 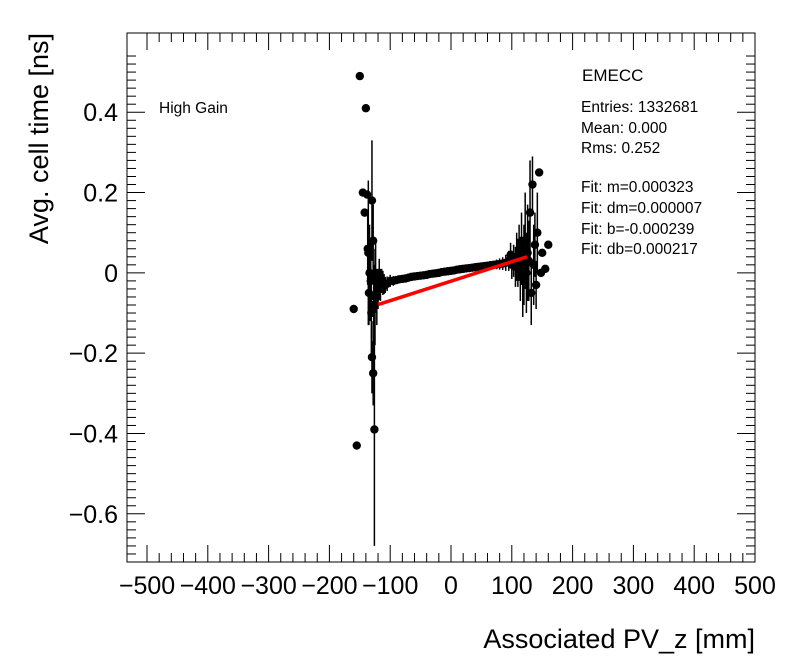 What do you see at coordinates (93, 354) in the screenshot?
I see `y-tick-label: −0.2` at bounding box center [93, 354].